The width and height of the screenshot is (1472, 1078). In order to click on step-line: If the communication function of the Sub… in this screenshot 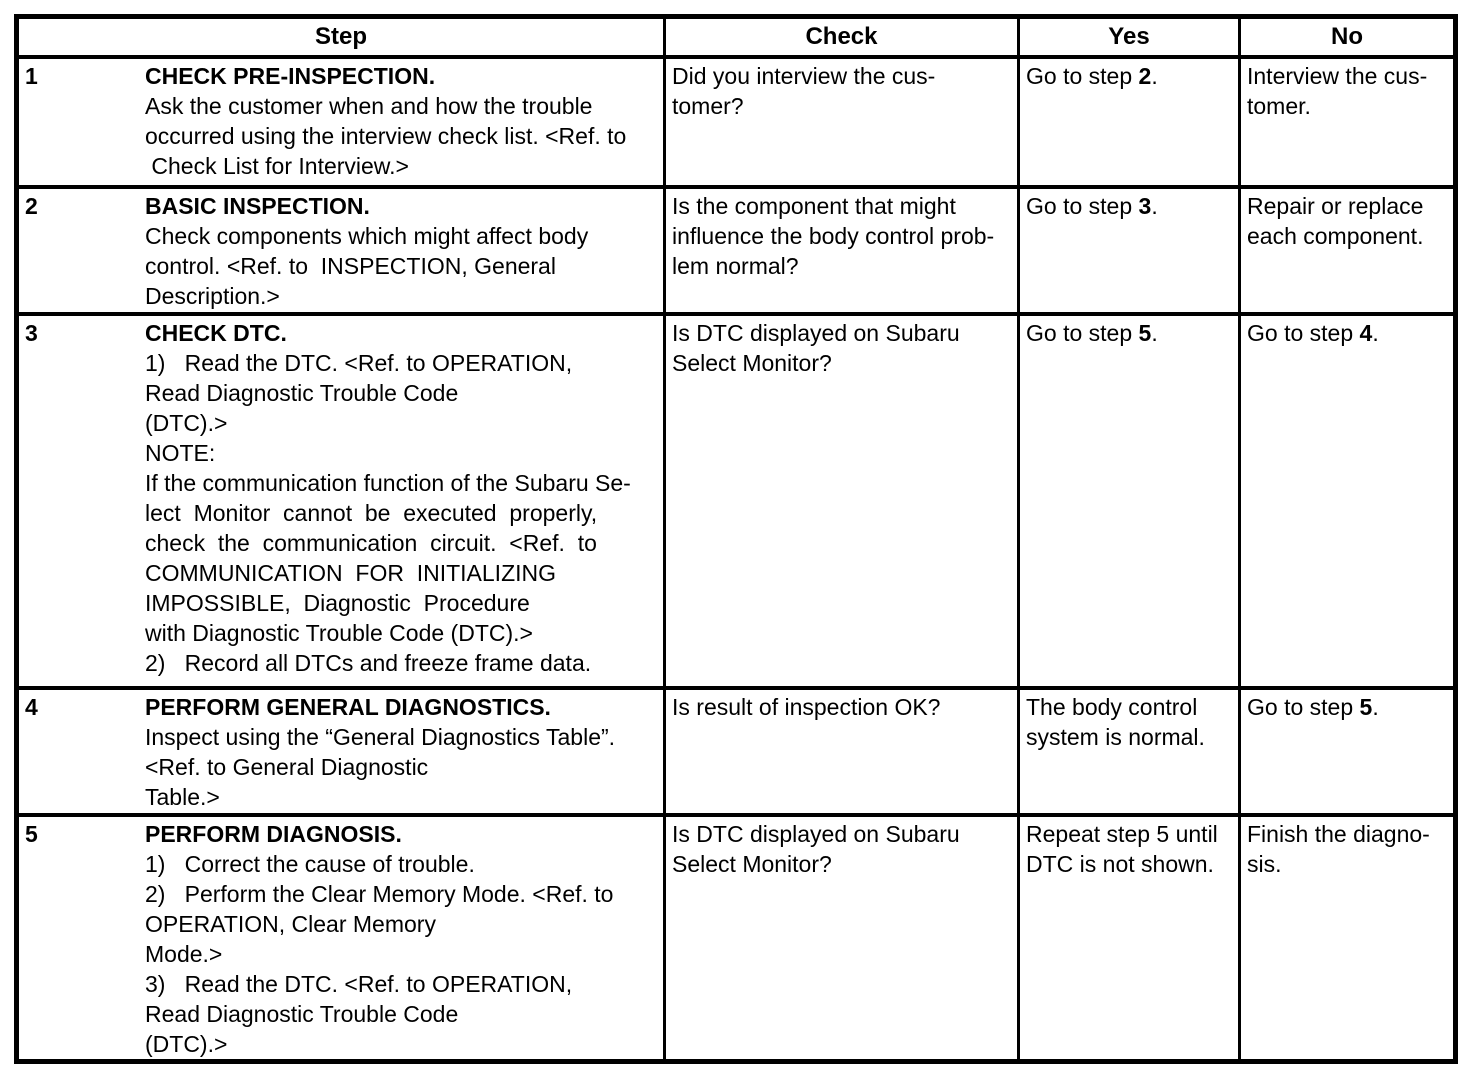, I will do `click(388, 483)`.